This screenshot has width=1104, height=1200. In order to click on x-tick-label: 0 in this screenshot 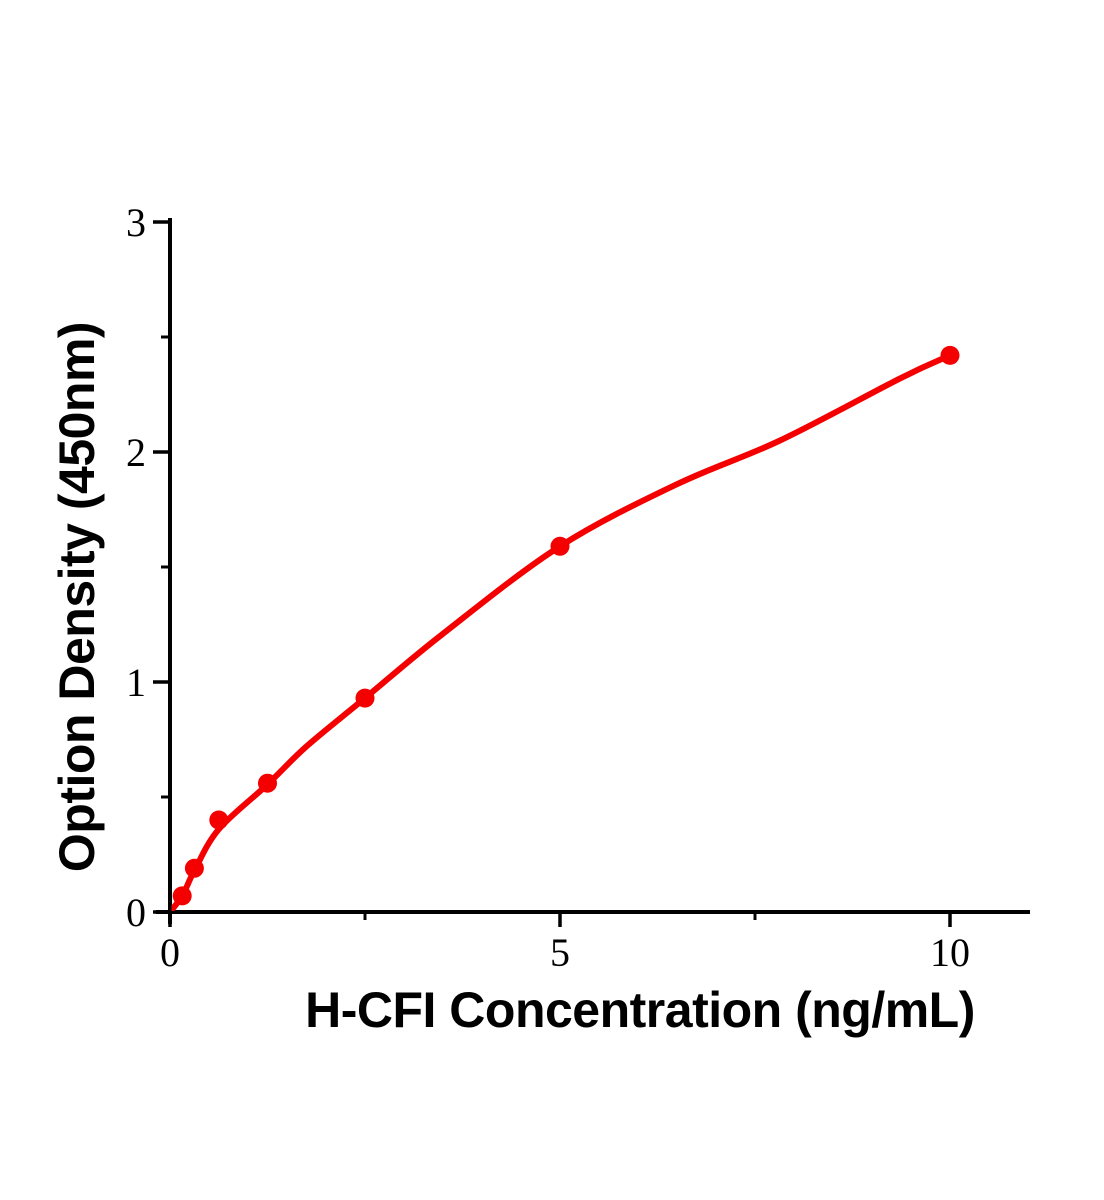, I will do `click(170, 952)`.